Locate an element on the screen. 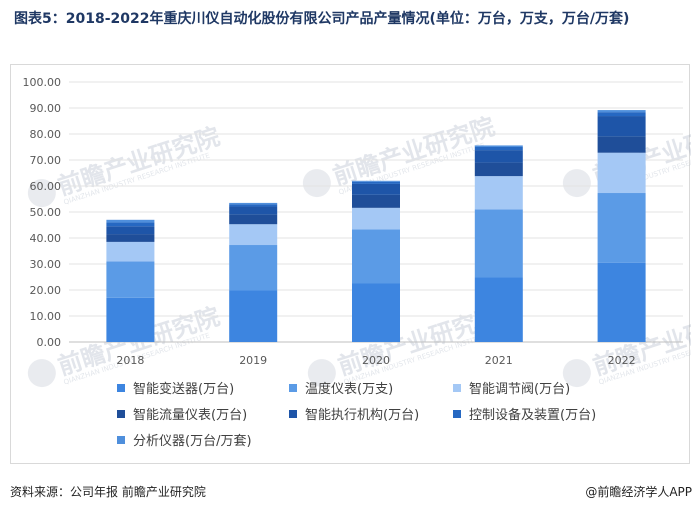  legend-label: 分析仪器(万台/万套) is located at coordinates (192, 441).